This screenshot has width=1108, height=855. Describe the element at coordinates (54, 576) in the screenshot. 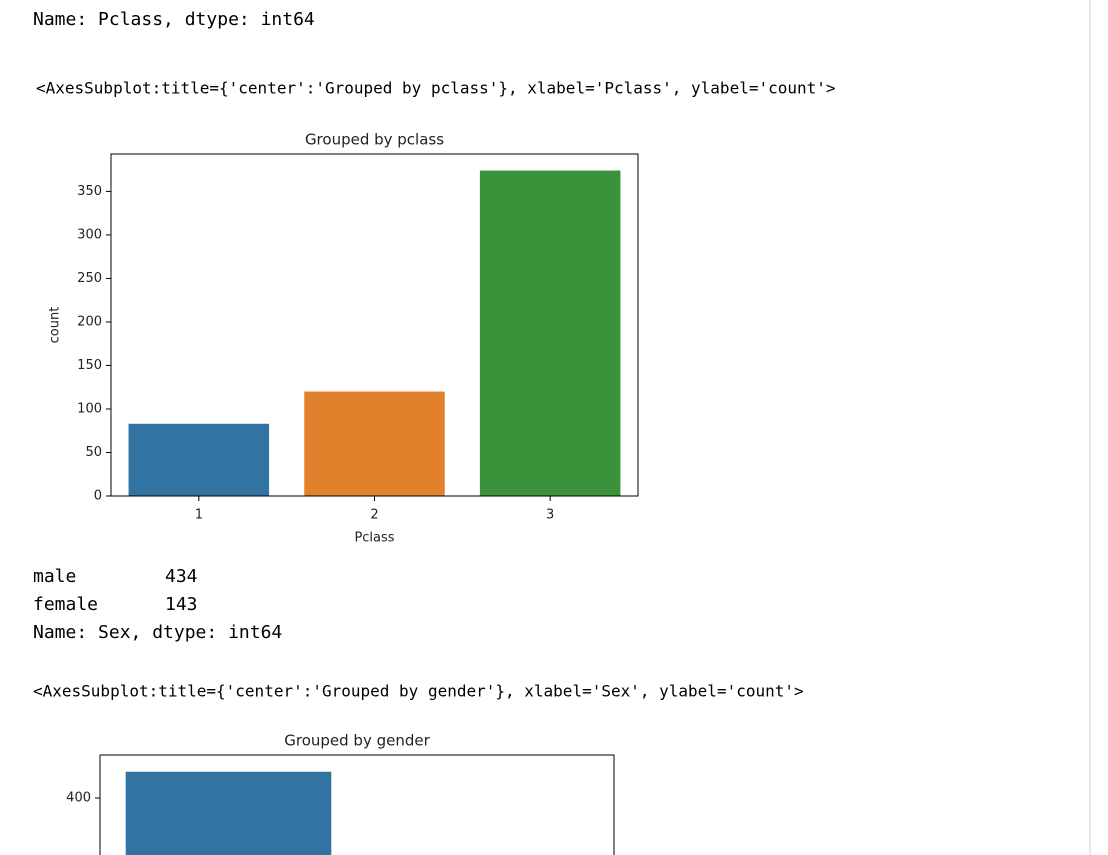

I see `count-label: male` at that location.